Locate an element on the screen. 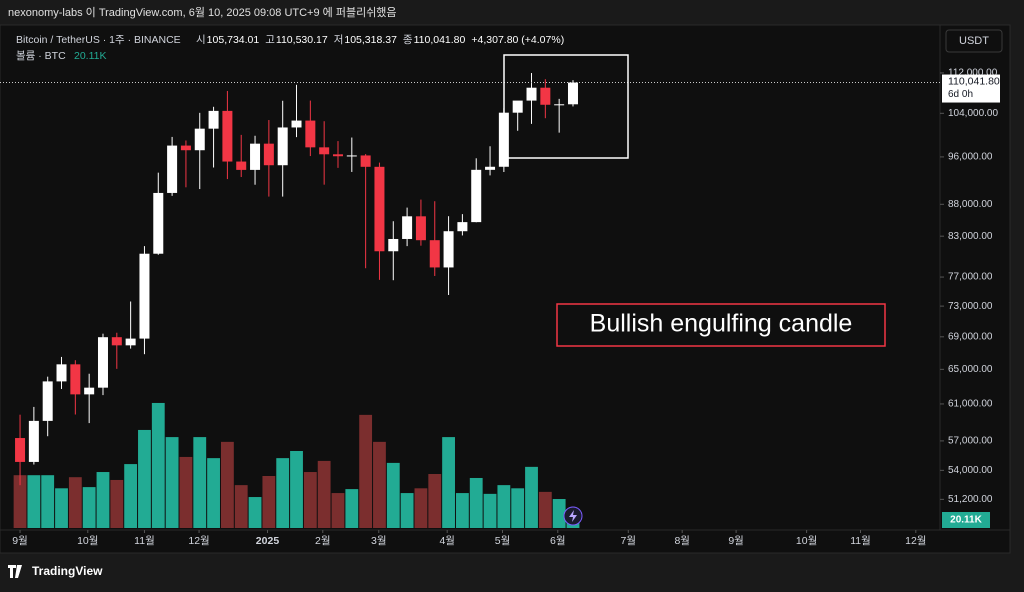 The width and height of the screenshot is (1024, 592). change: +4,307.80 (+4.07%) is located at coordinates (517, 40).